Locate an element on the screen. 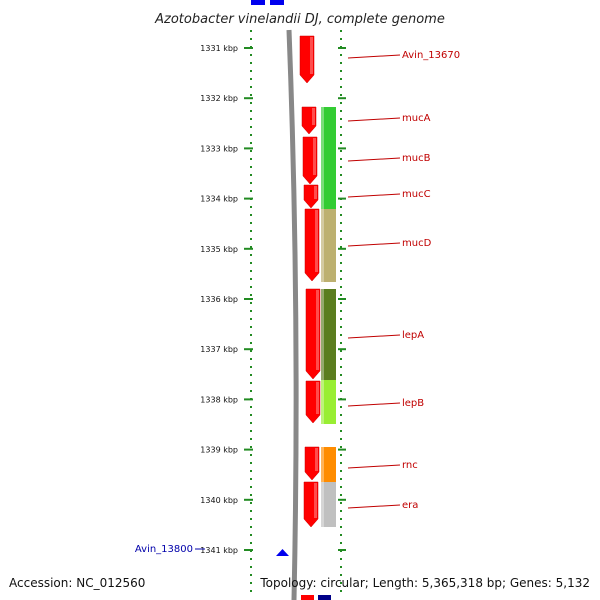  ruler-tick-label: 1340 kbp is located at coordinates (219, 500).